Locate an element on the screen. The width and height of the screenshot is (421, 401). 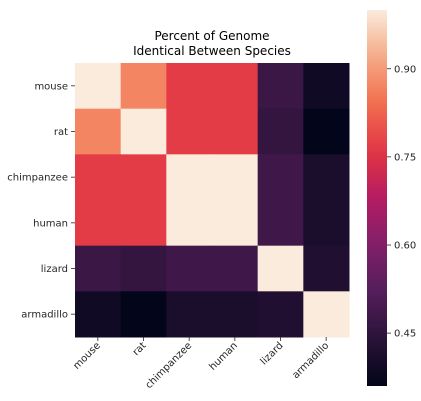
heatmap-cell-armadillo-armadillo is located at coordinates (326, 314).